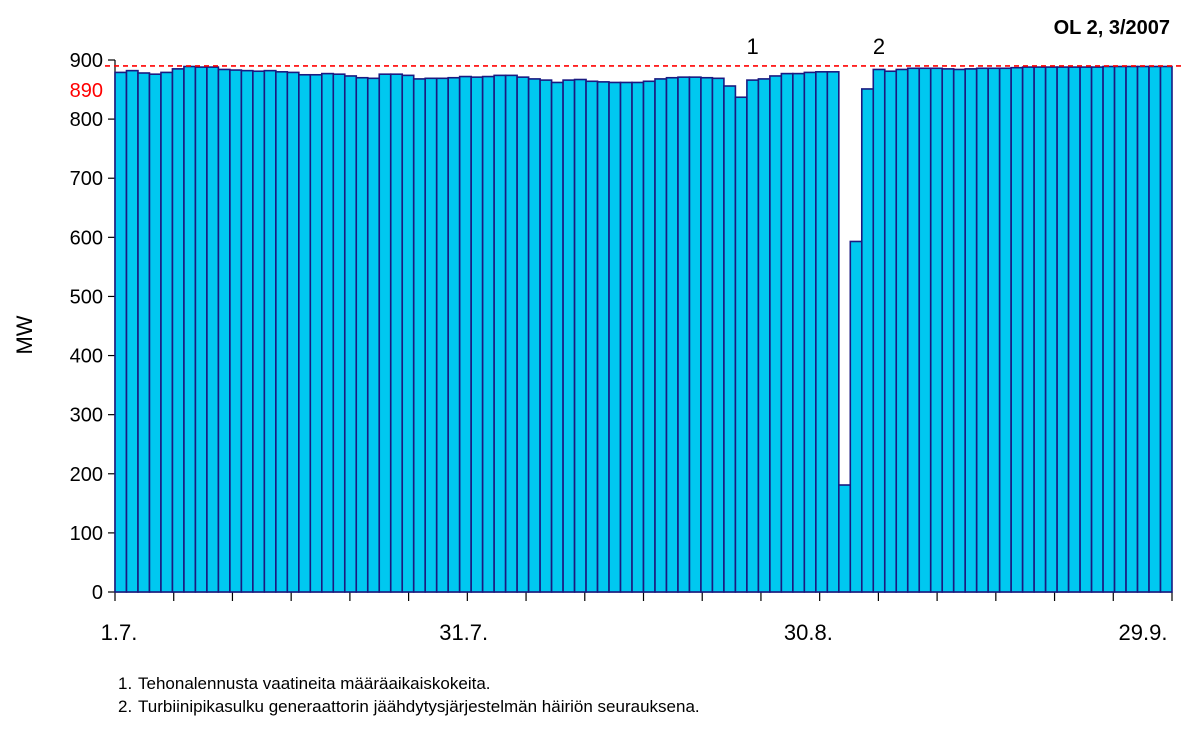  I want to click on x-tick-label: 30.8., so click(808, 632).